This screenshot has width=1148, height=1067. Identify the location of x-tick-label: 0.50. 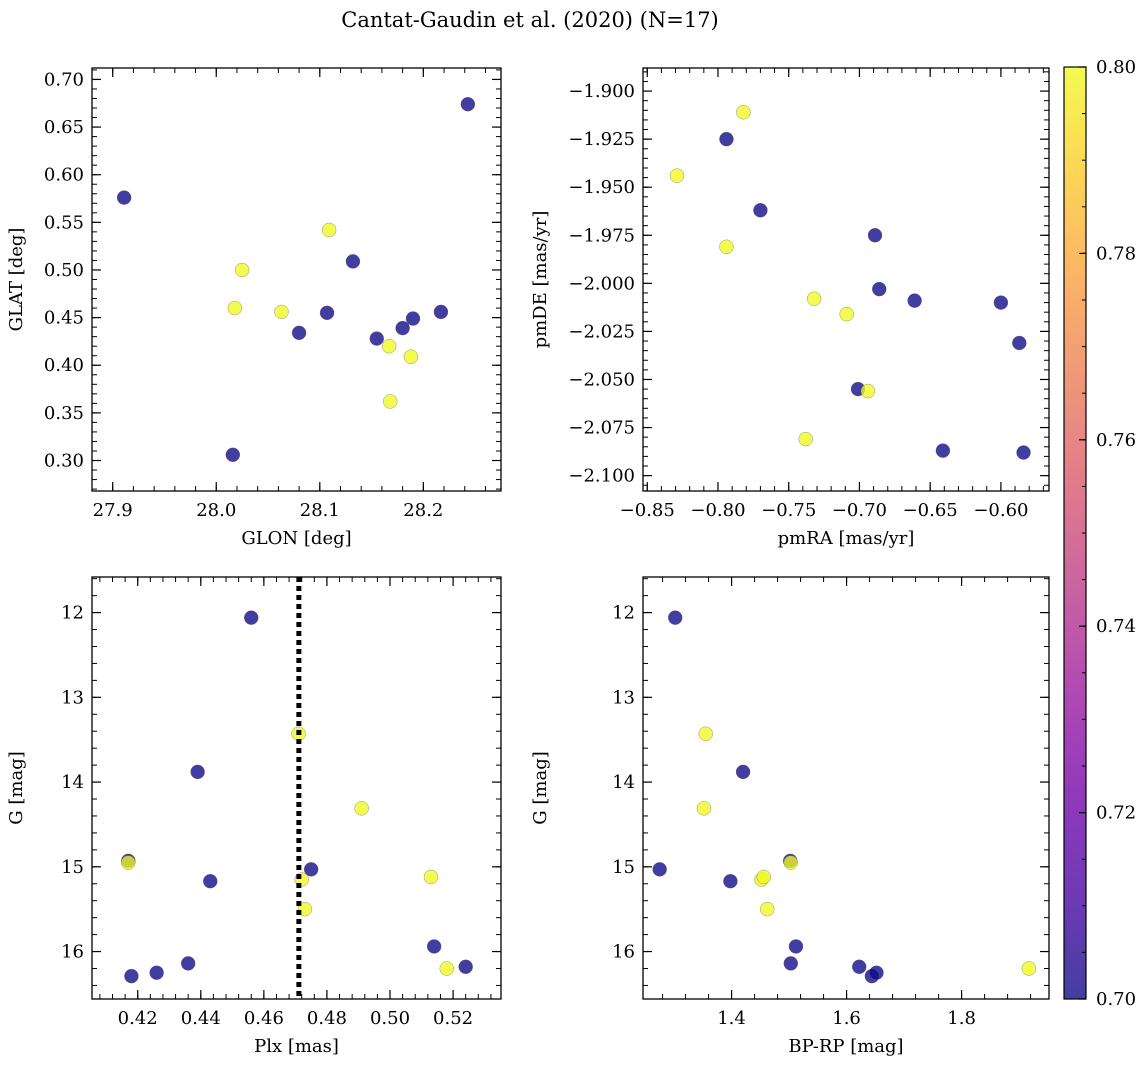
(390, 1018).